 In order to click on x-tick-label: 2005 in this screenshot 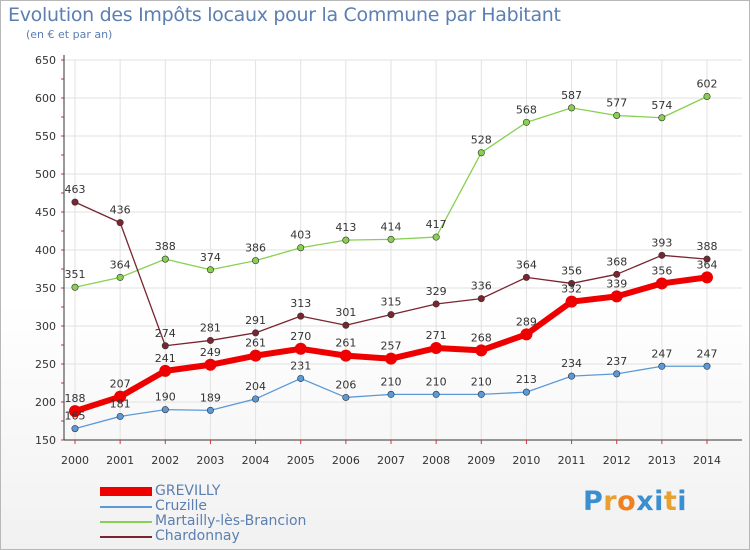, I will do `click(301, 460)`.